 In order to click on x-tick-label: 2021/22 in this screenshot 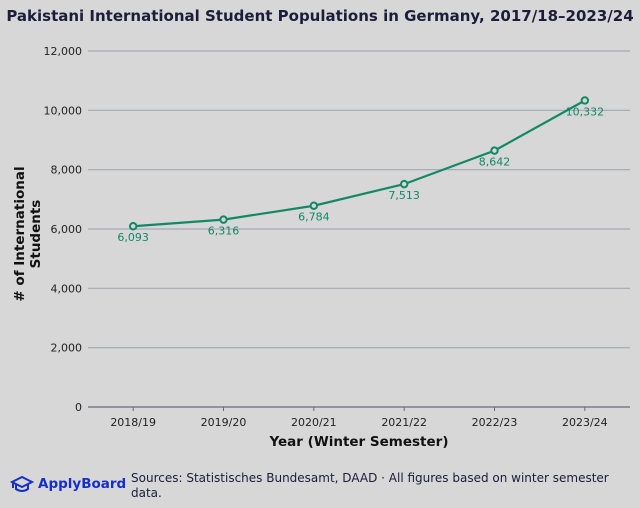, I will do `click(404, 422)`.